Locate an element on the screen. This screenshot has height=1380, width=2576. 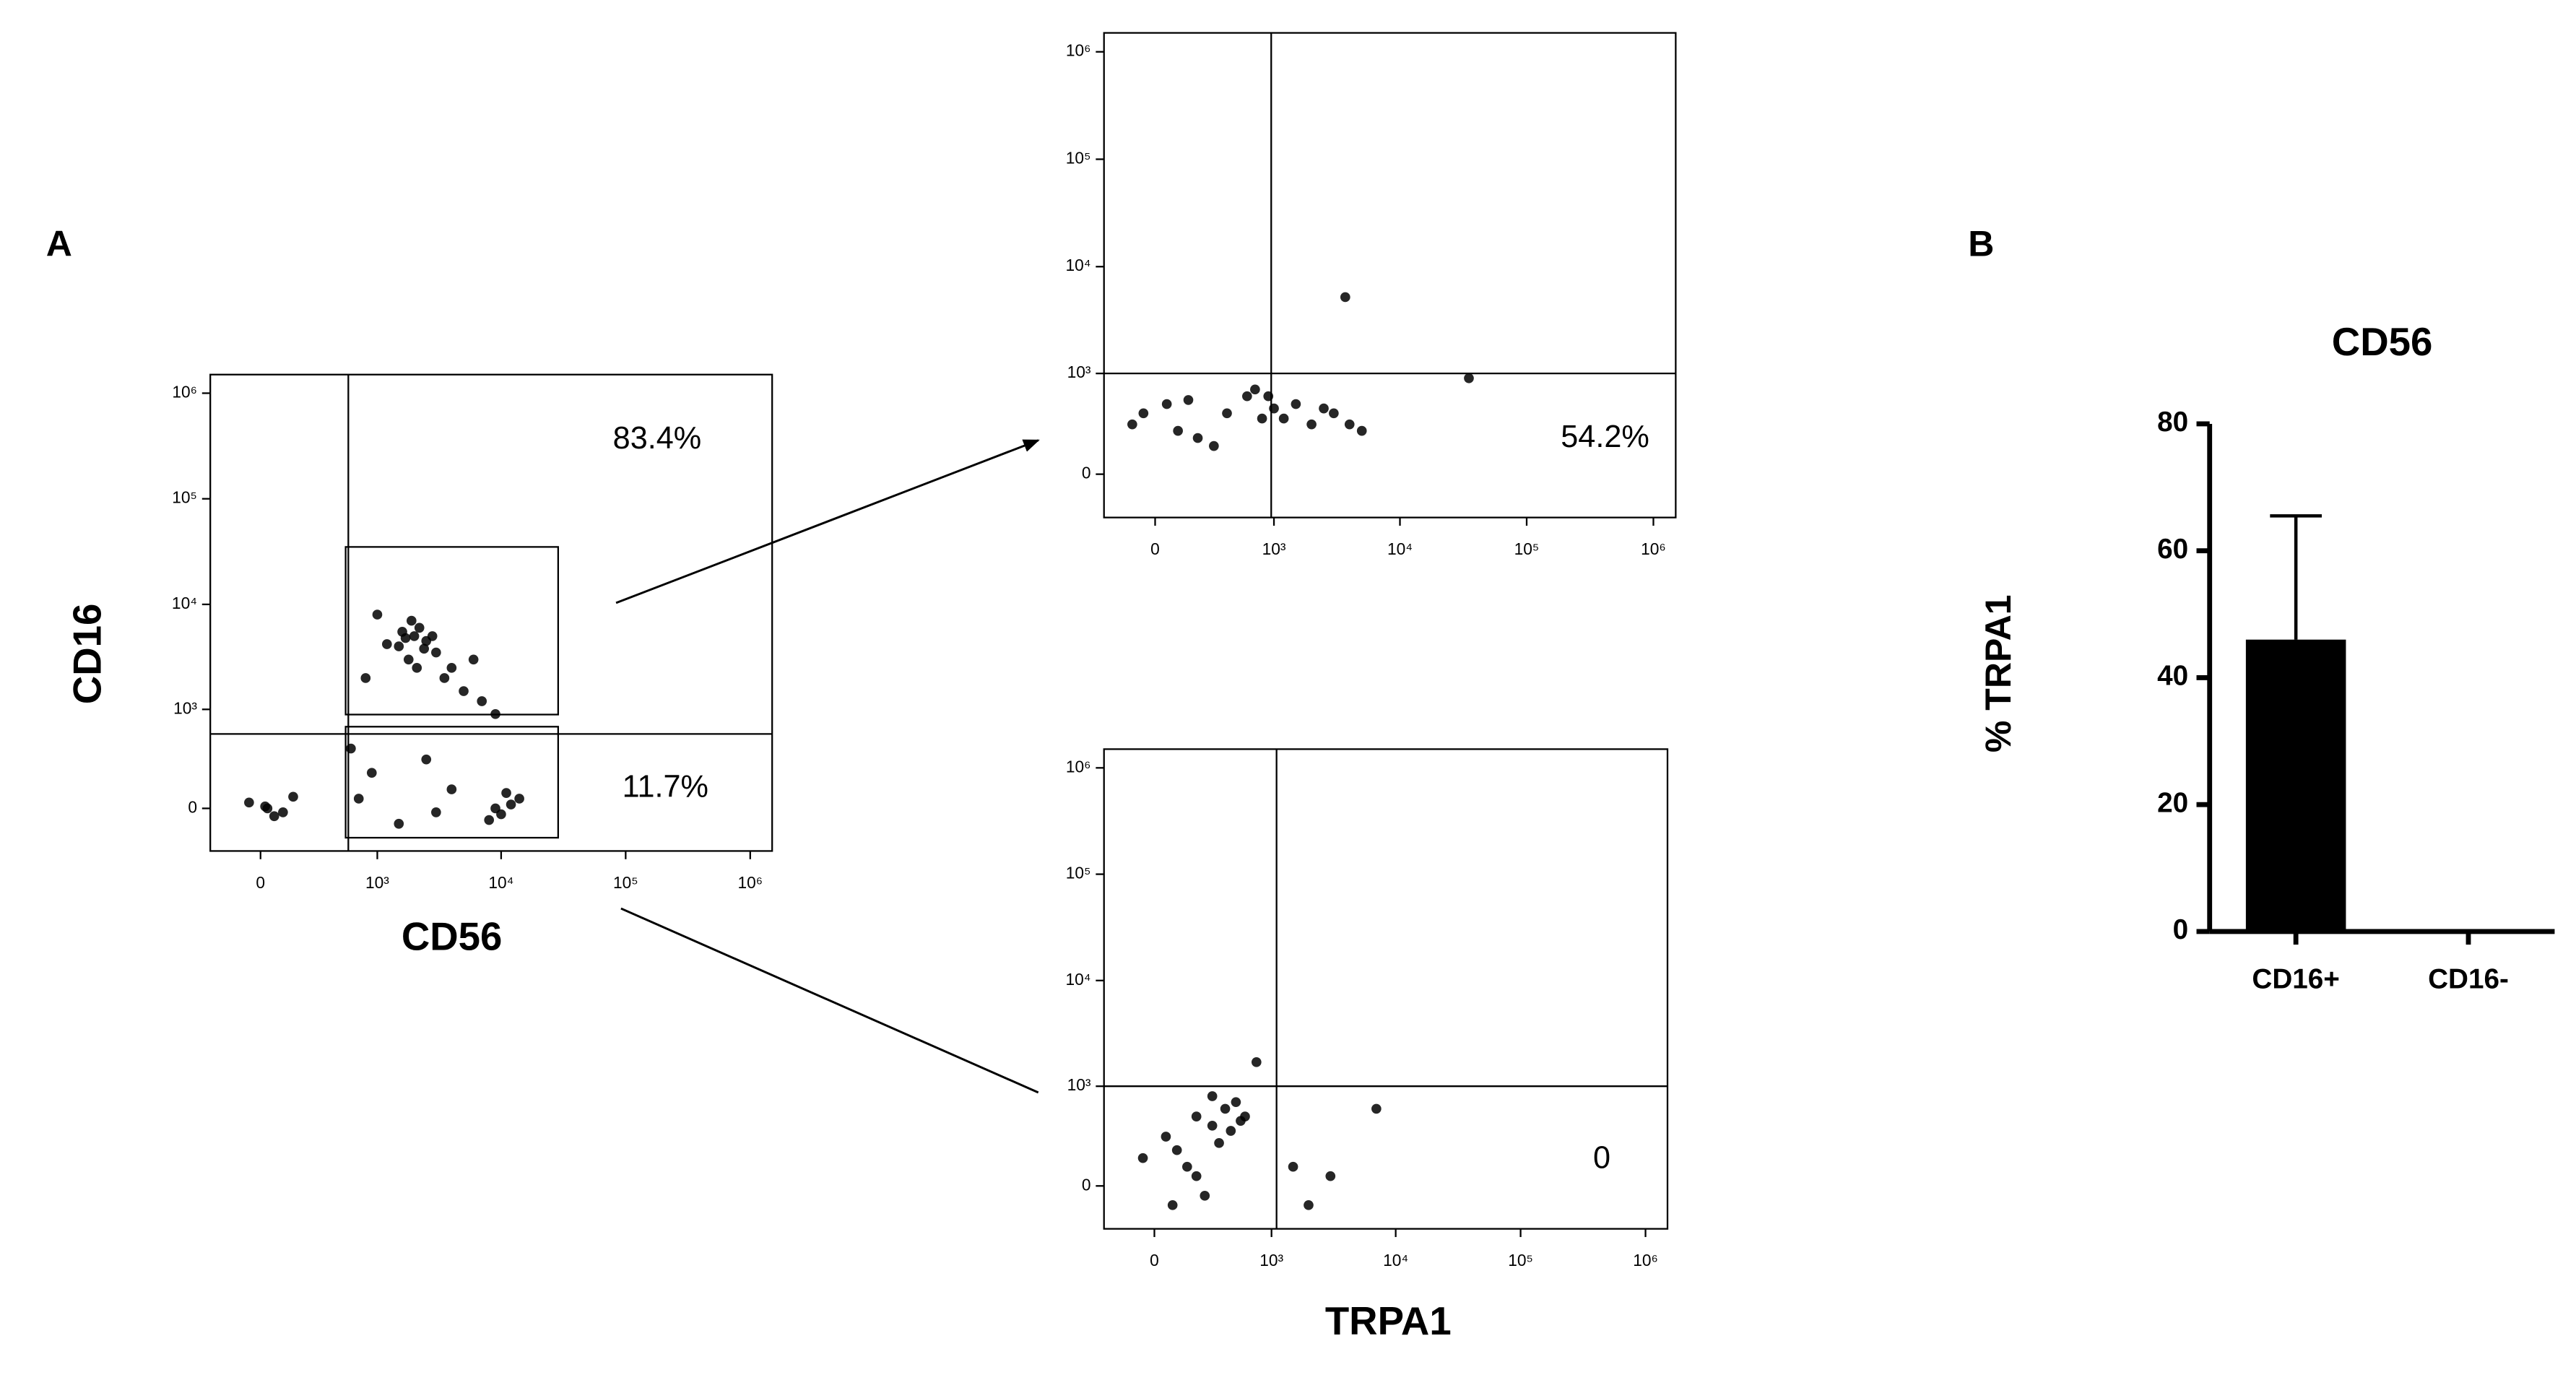
x-tick-label: CD16- is located at coordinates (2468, 978).